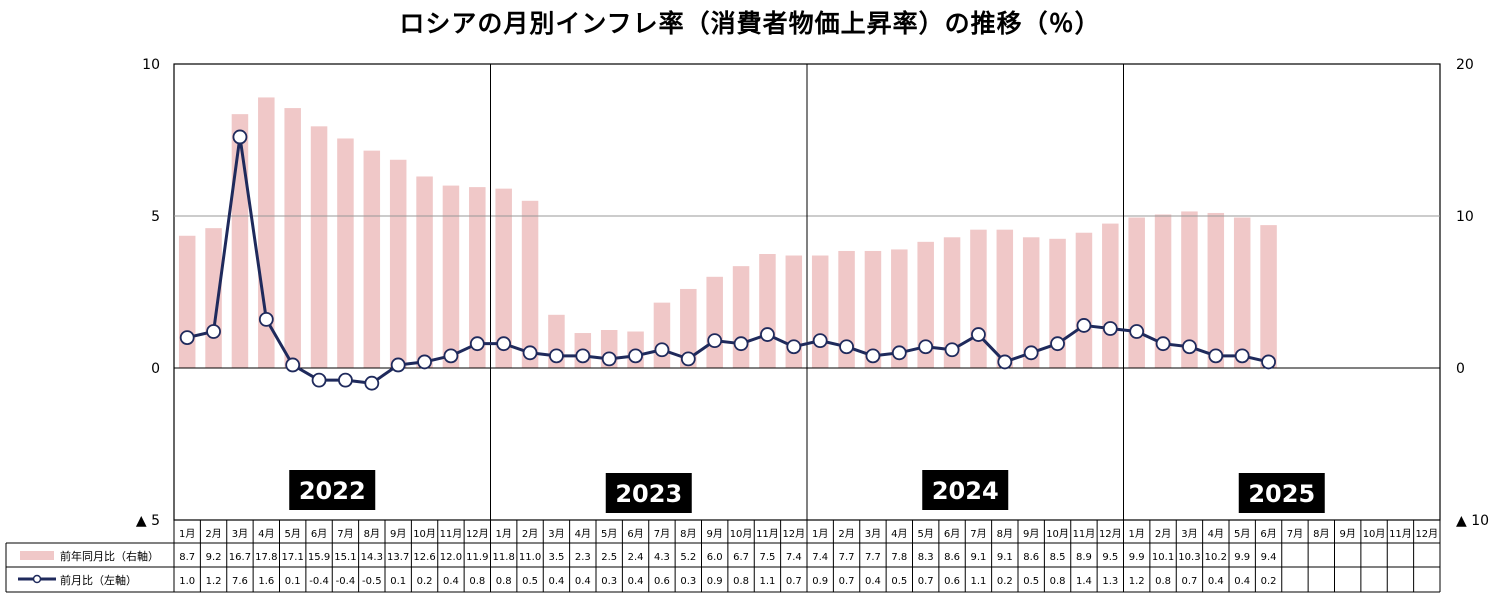  I want to click on month-label: 10月, so click(1374, 534).